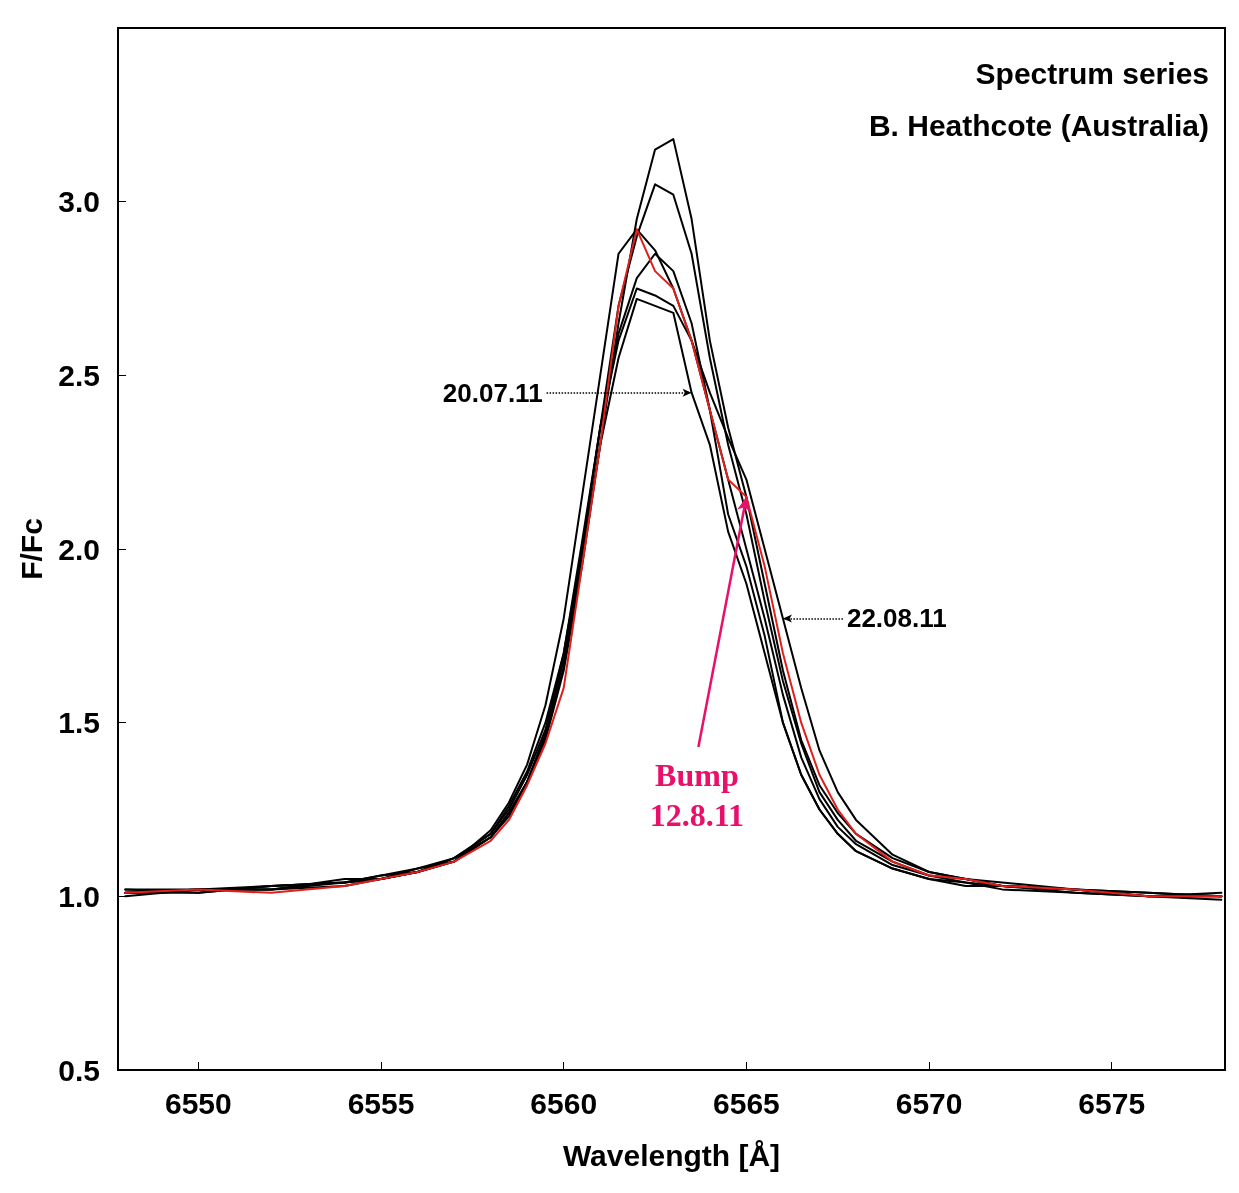 This screenshot has width=1239, height=1193. I want to click on x-tick-label: 6560, so click(564, 1103).